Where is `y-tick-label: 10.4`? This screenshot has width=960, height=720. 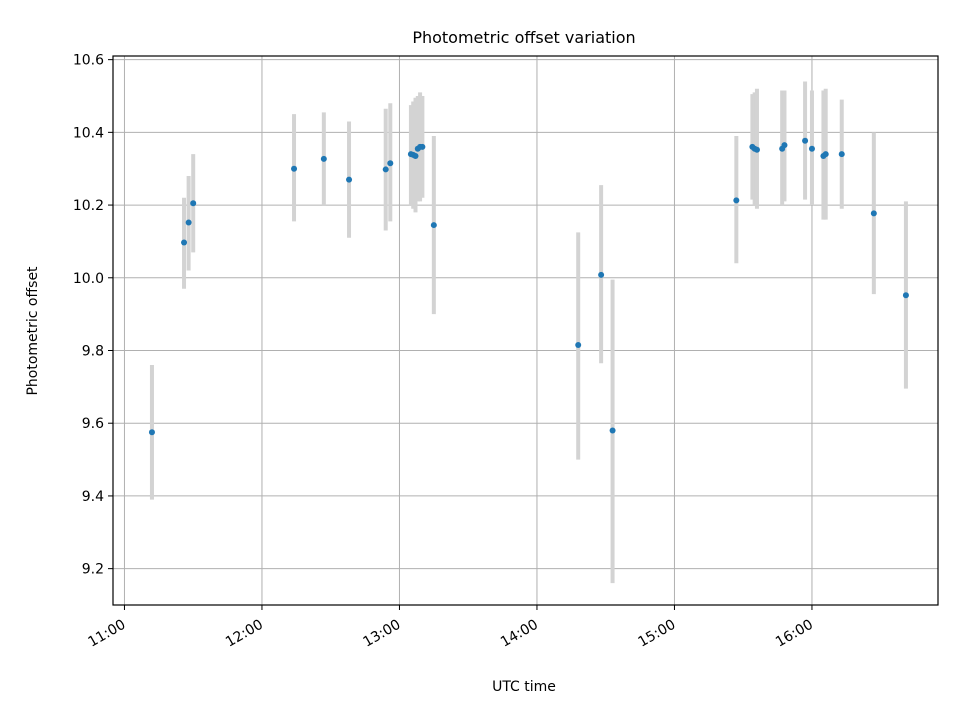 y-tick-label: 10.4 is located at coordinates (88, 133).